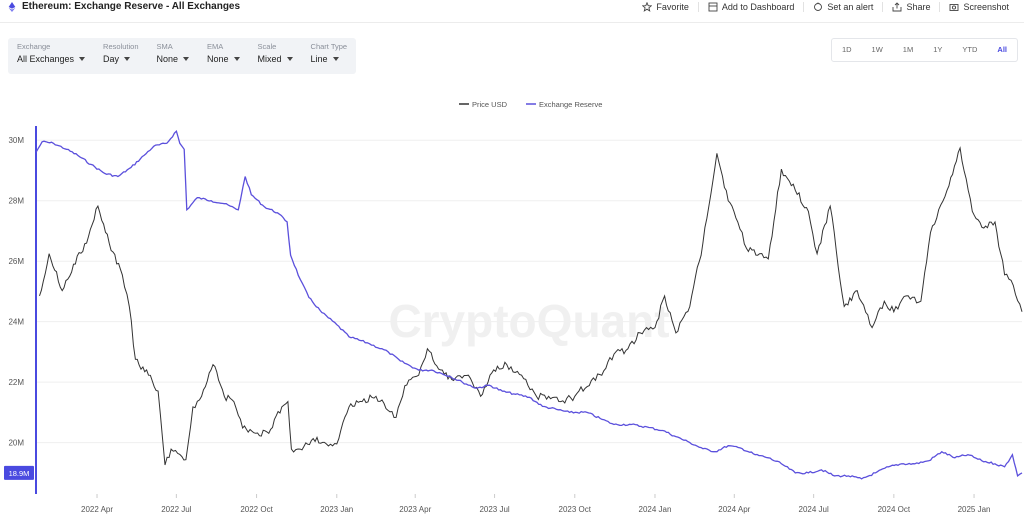 The image size is (1024, 519). Describe the element at coordinates (570, 104) in the screenshot. I see `legend-label-reserve: Exchange Reserve` at that location.